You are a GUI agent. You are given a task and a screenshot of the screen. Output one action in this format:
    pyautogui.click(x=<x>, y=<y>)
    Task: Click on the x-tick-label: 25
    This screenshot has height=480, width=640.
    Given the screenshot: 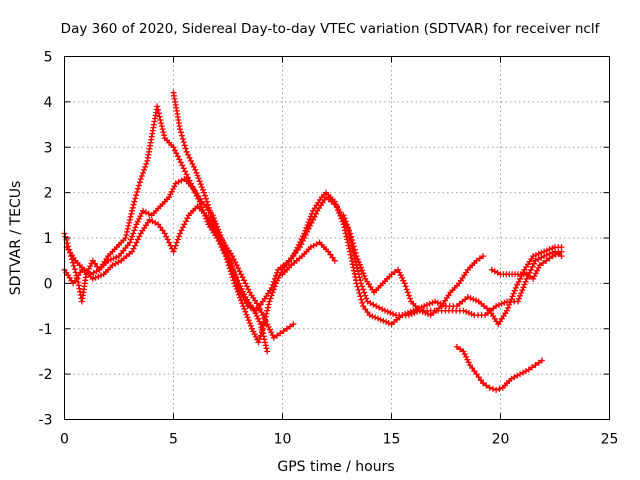 What is the action you would take?
    pyautogui.click(x=610, y=440)
    